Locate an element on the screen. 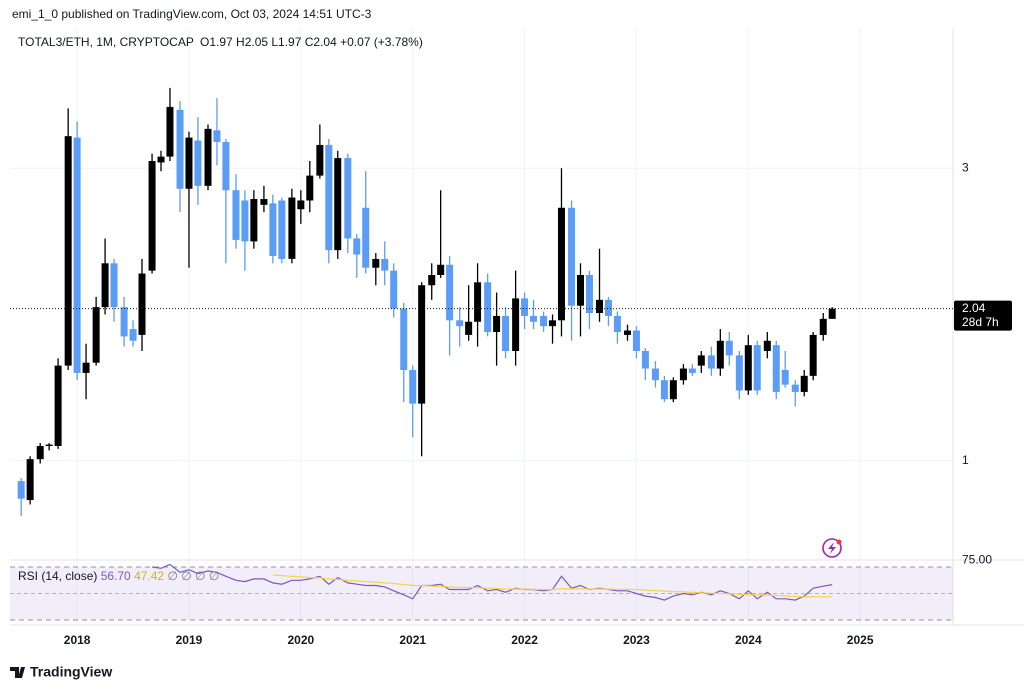 Image resolution: width=1024 pixels, height=689 pixels. rsi-extra: ∅ ∅ ∅ ∅ is located at coordinates (193, 576).